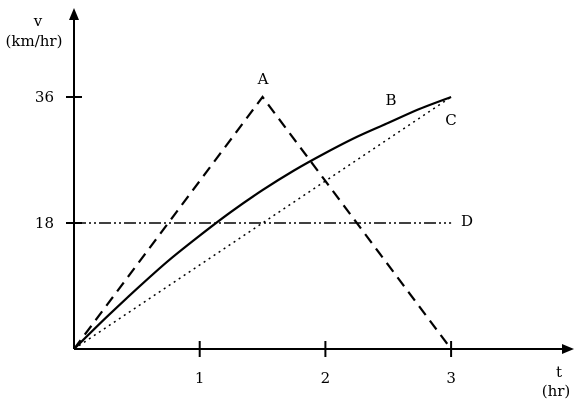 Image resolution: width=576 pixels, height=402 pixels. Describe the element at coordinates (44, 97) in the screenshot. I see `y-tick-label: 36` at that location.